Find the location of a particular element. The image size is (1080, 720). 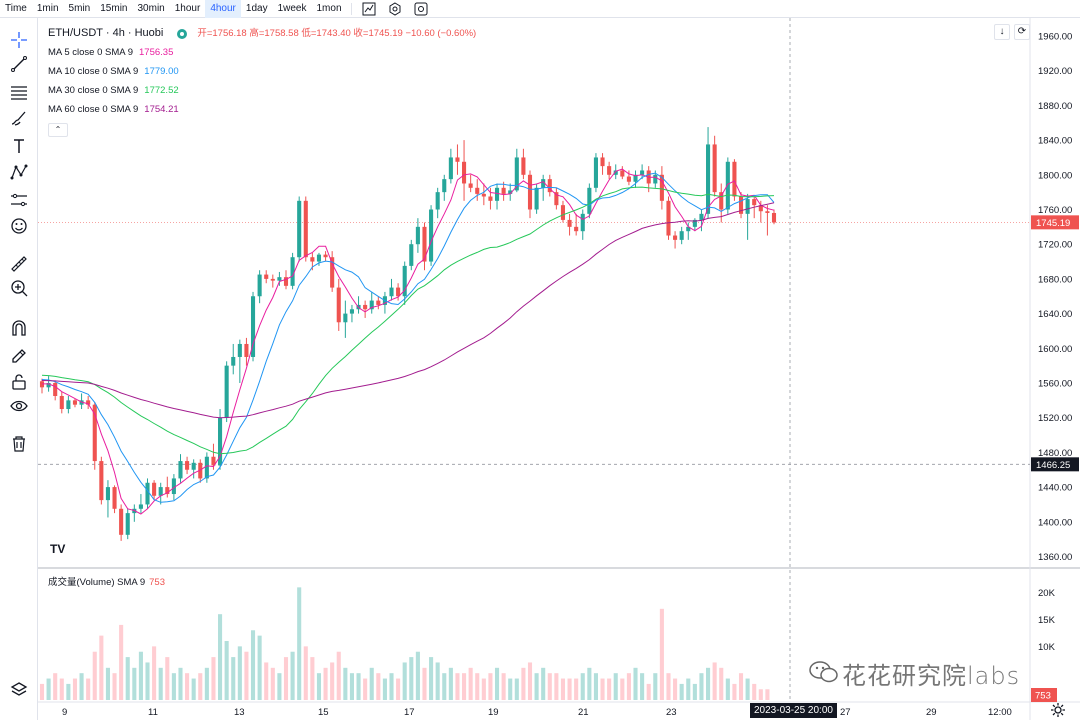

price-tick-label: 1640.00 is located at coordinates (1055, 314).